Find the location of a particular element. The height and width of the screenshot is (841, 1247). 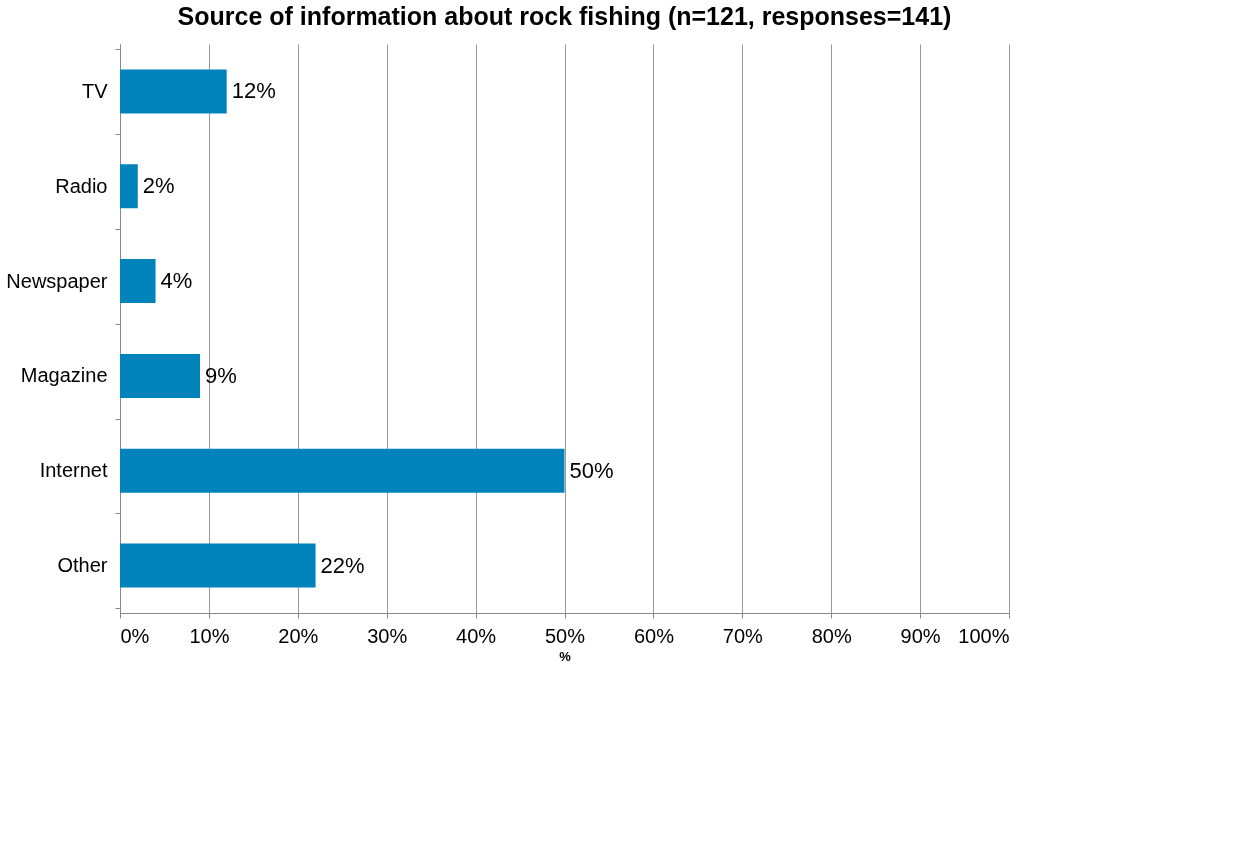

x-tick-label: 30% is located at coordinates (387, 635).